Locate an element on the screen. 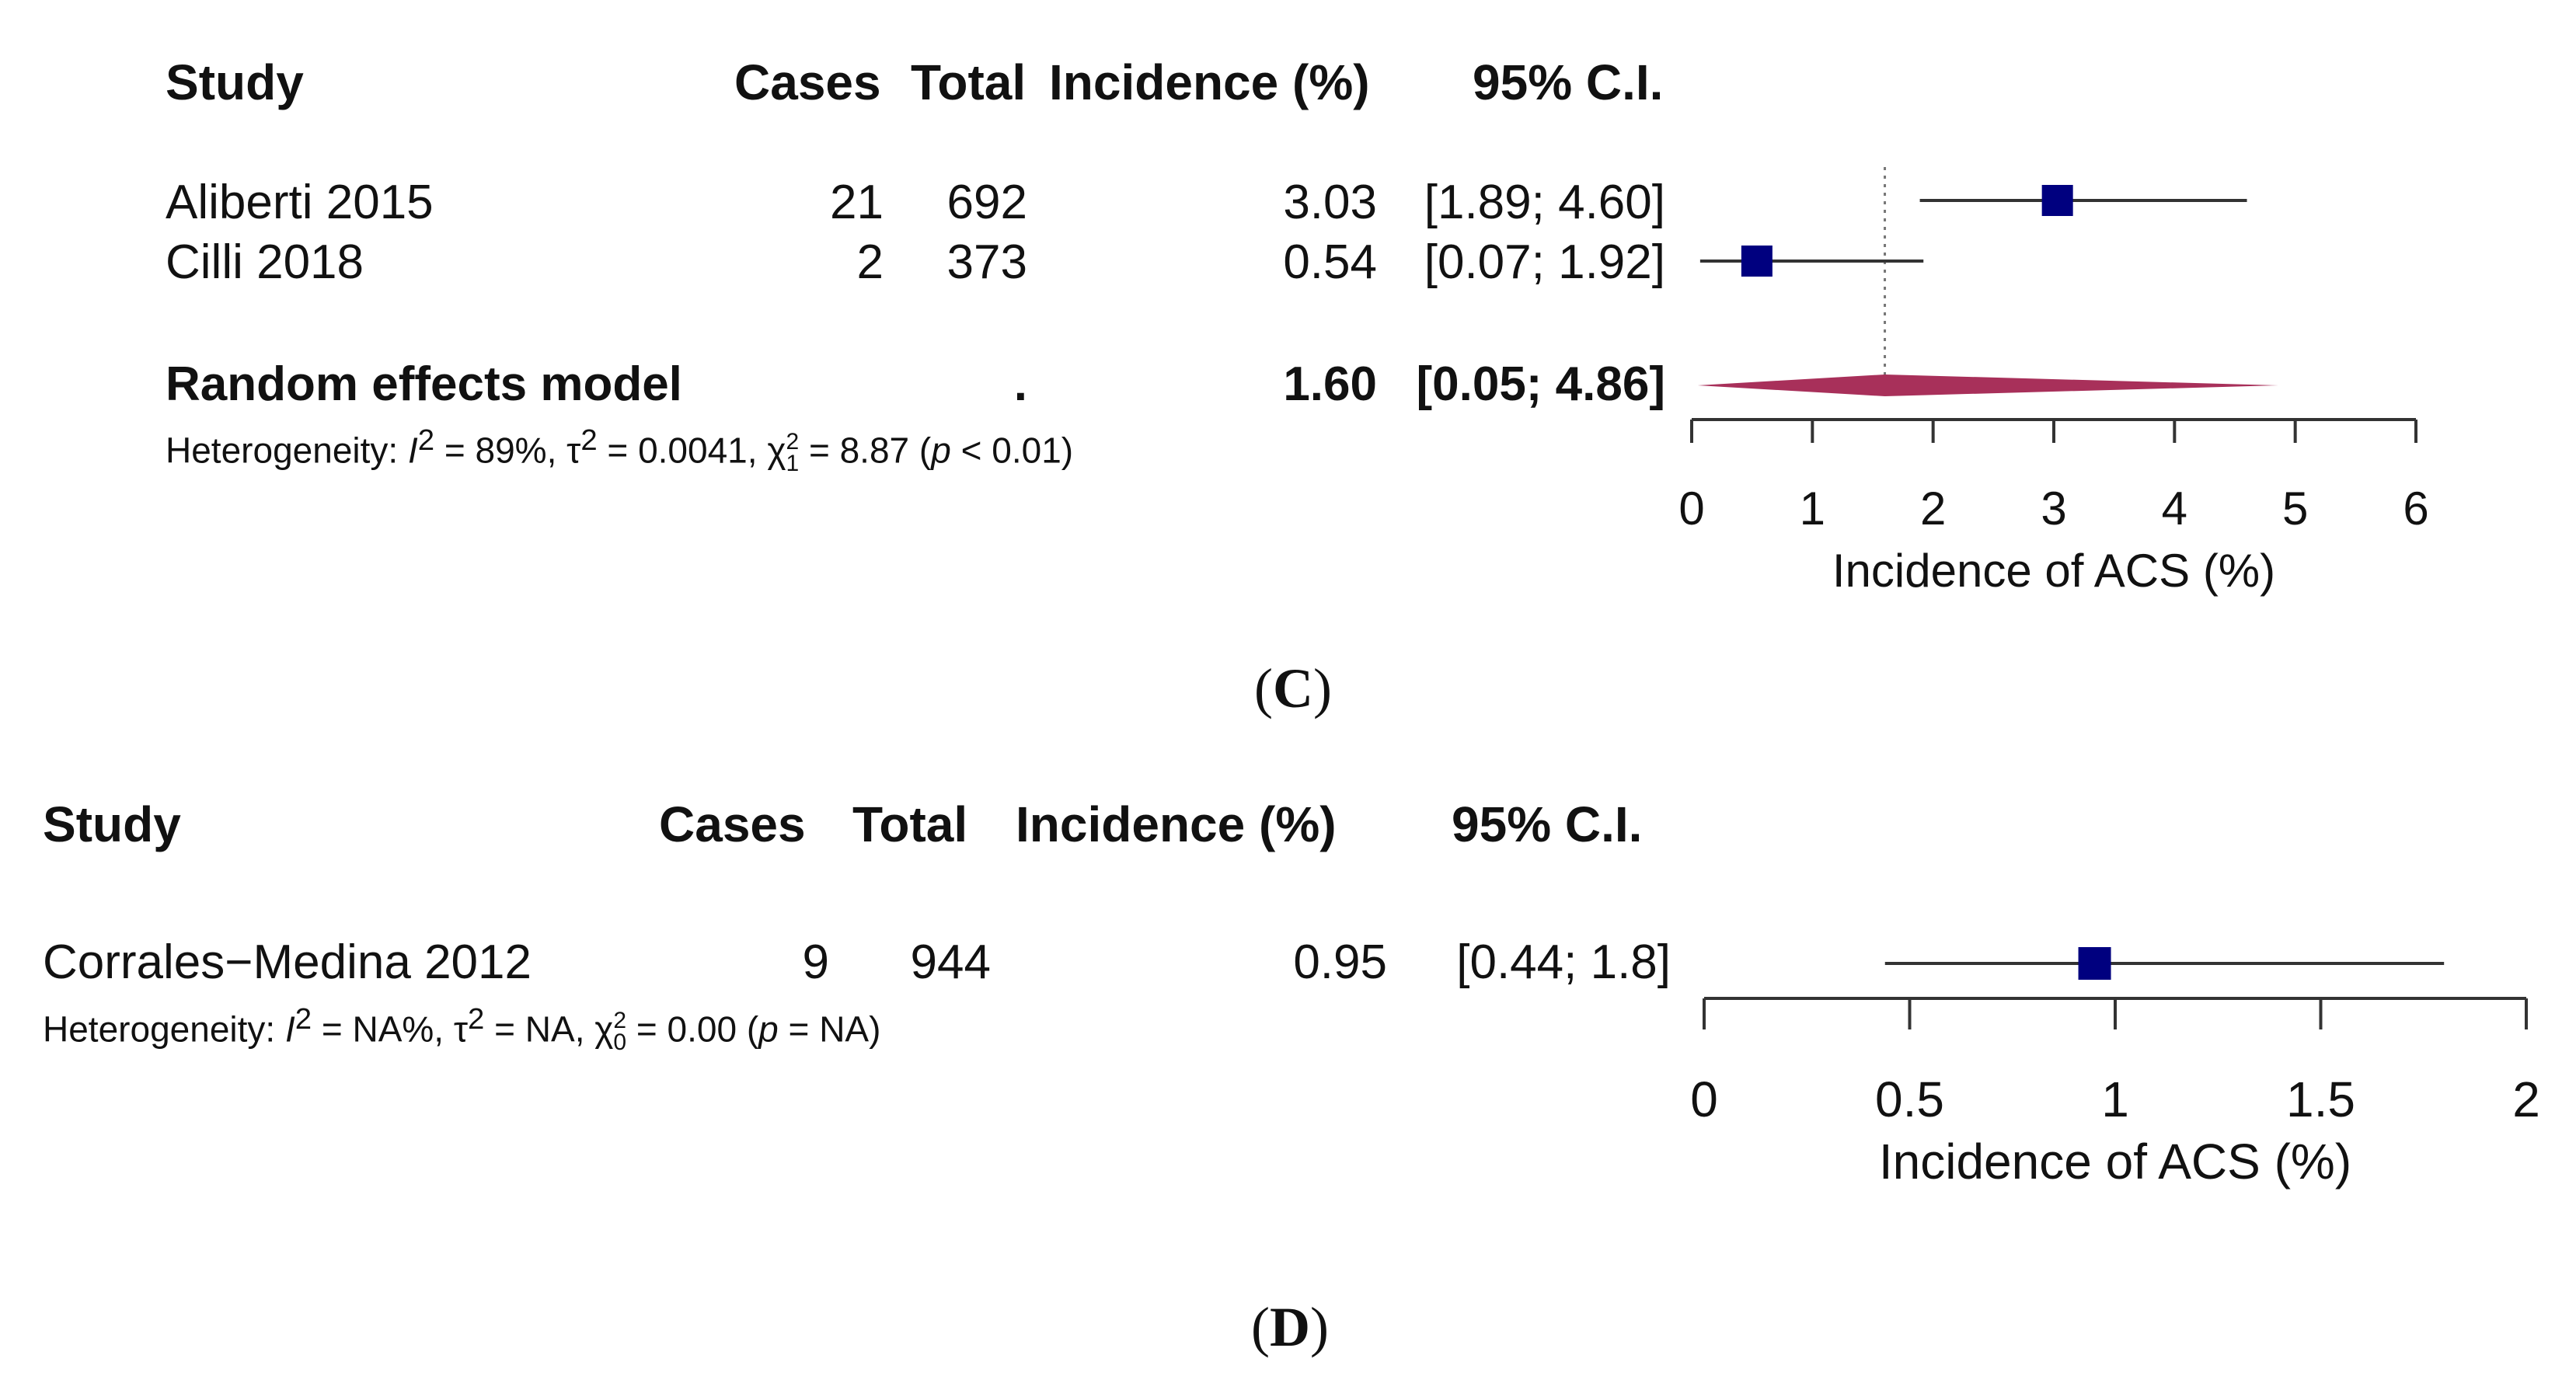  study-total: 944 is located at coordinates (950, 962).